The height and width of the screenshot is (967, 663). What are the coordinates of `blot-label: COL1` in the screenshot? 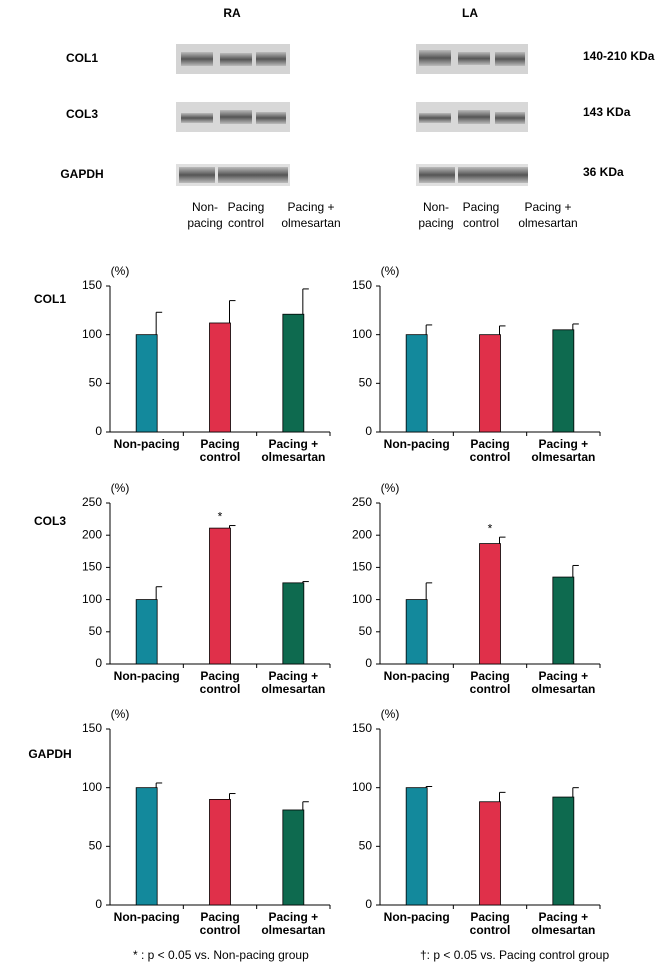 It's located at (82, 58).